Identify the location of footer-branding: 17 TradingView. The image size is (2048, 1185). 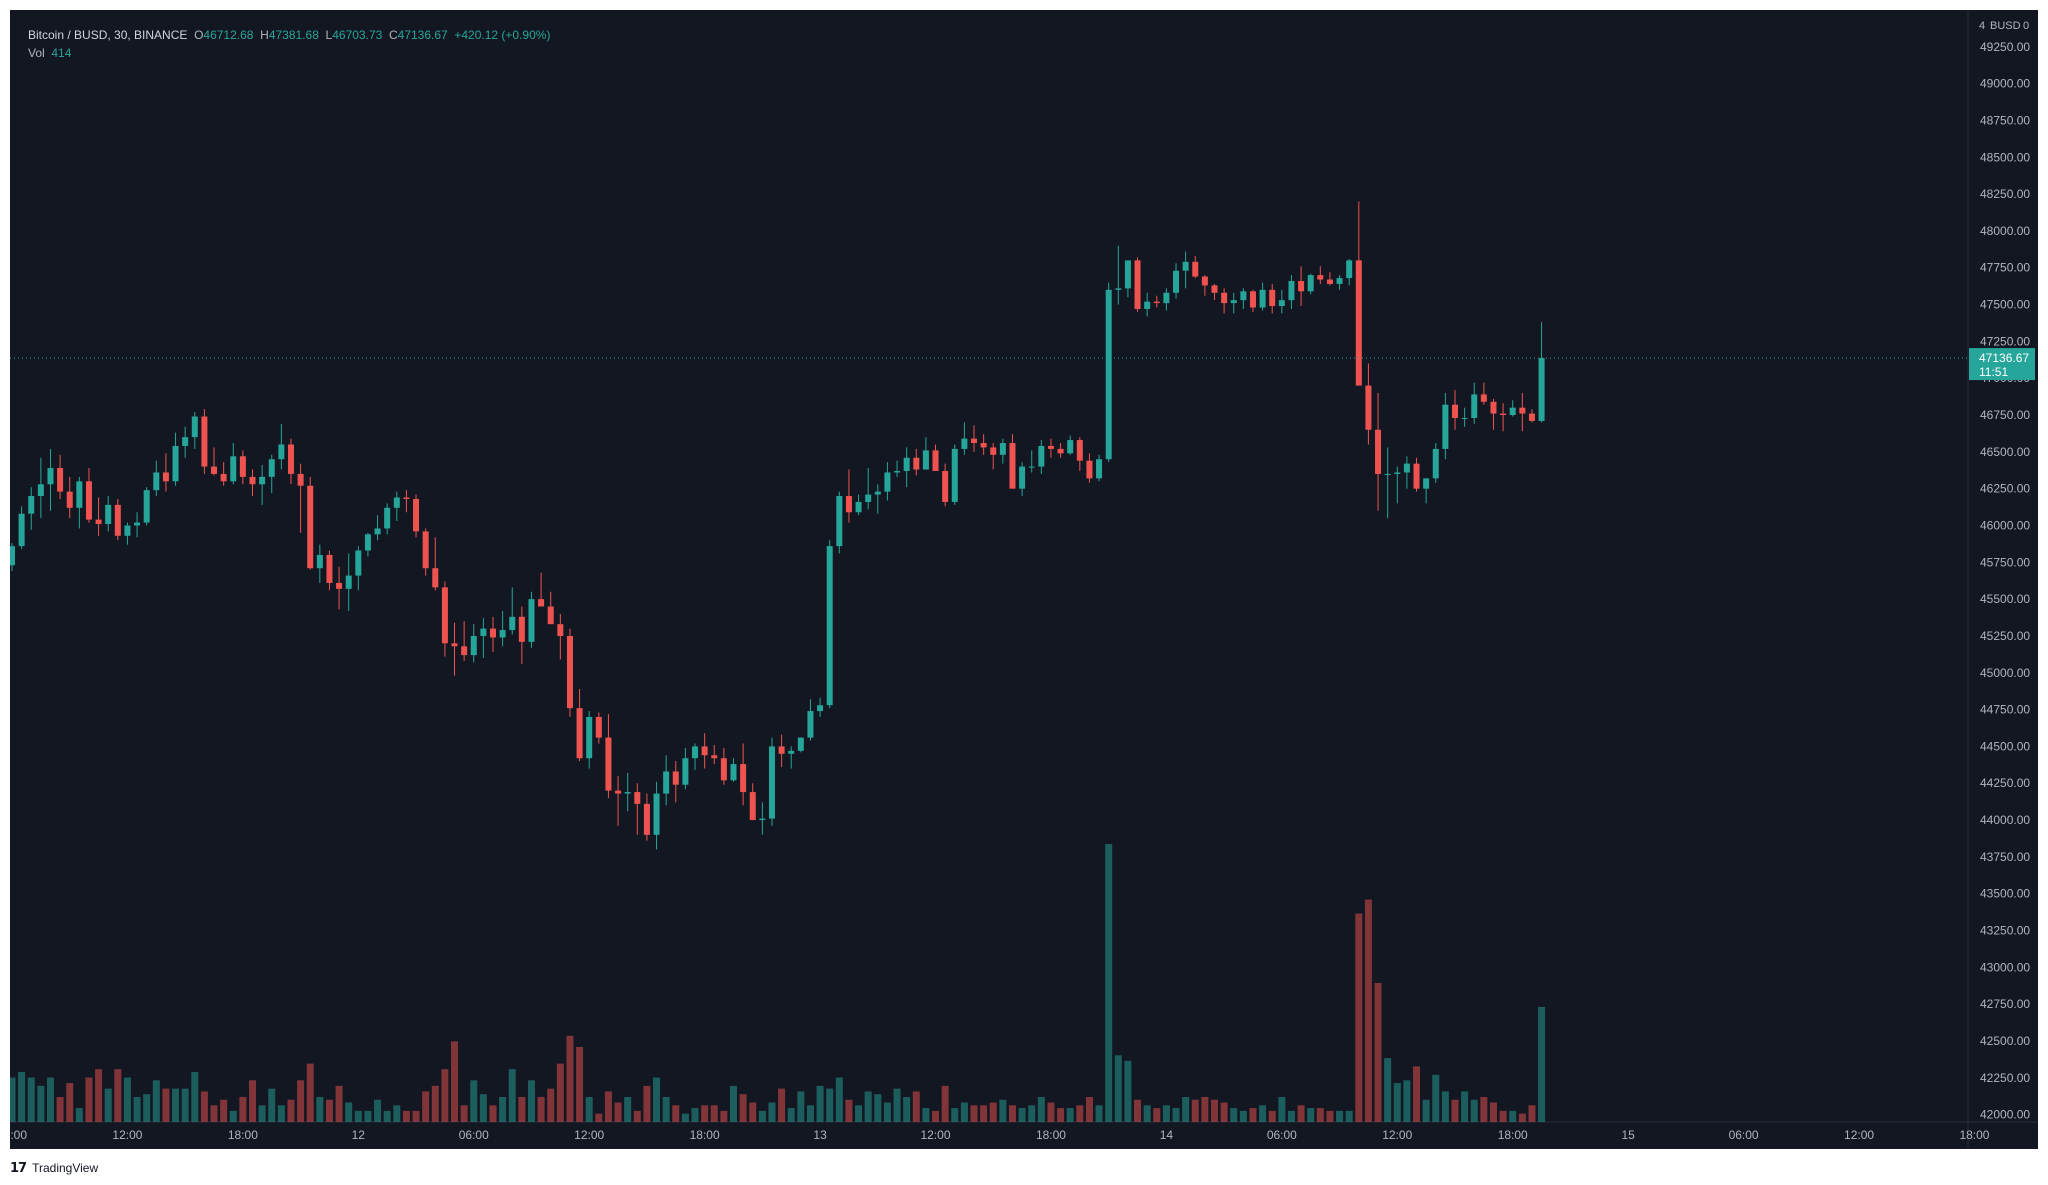
(54, 1168).